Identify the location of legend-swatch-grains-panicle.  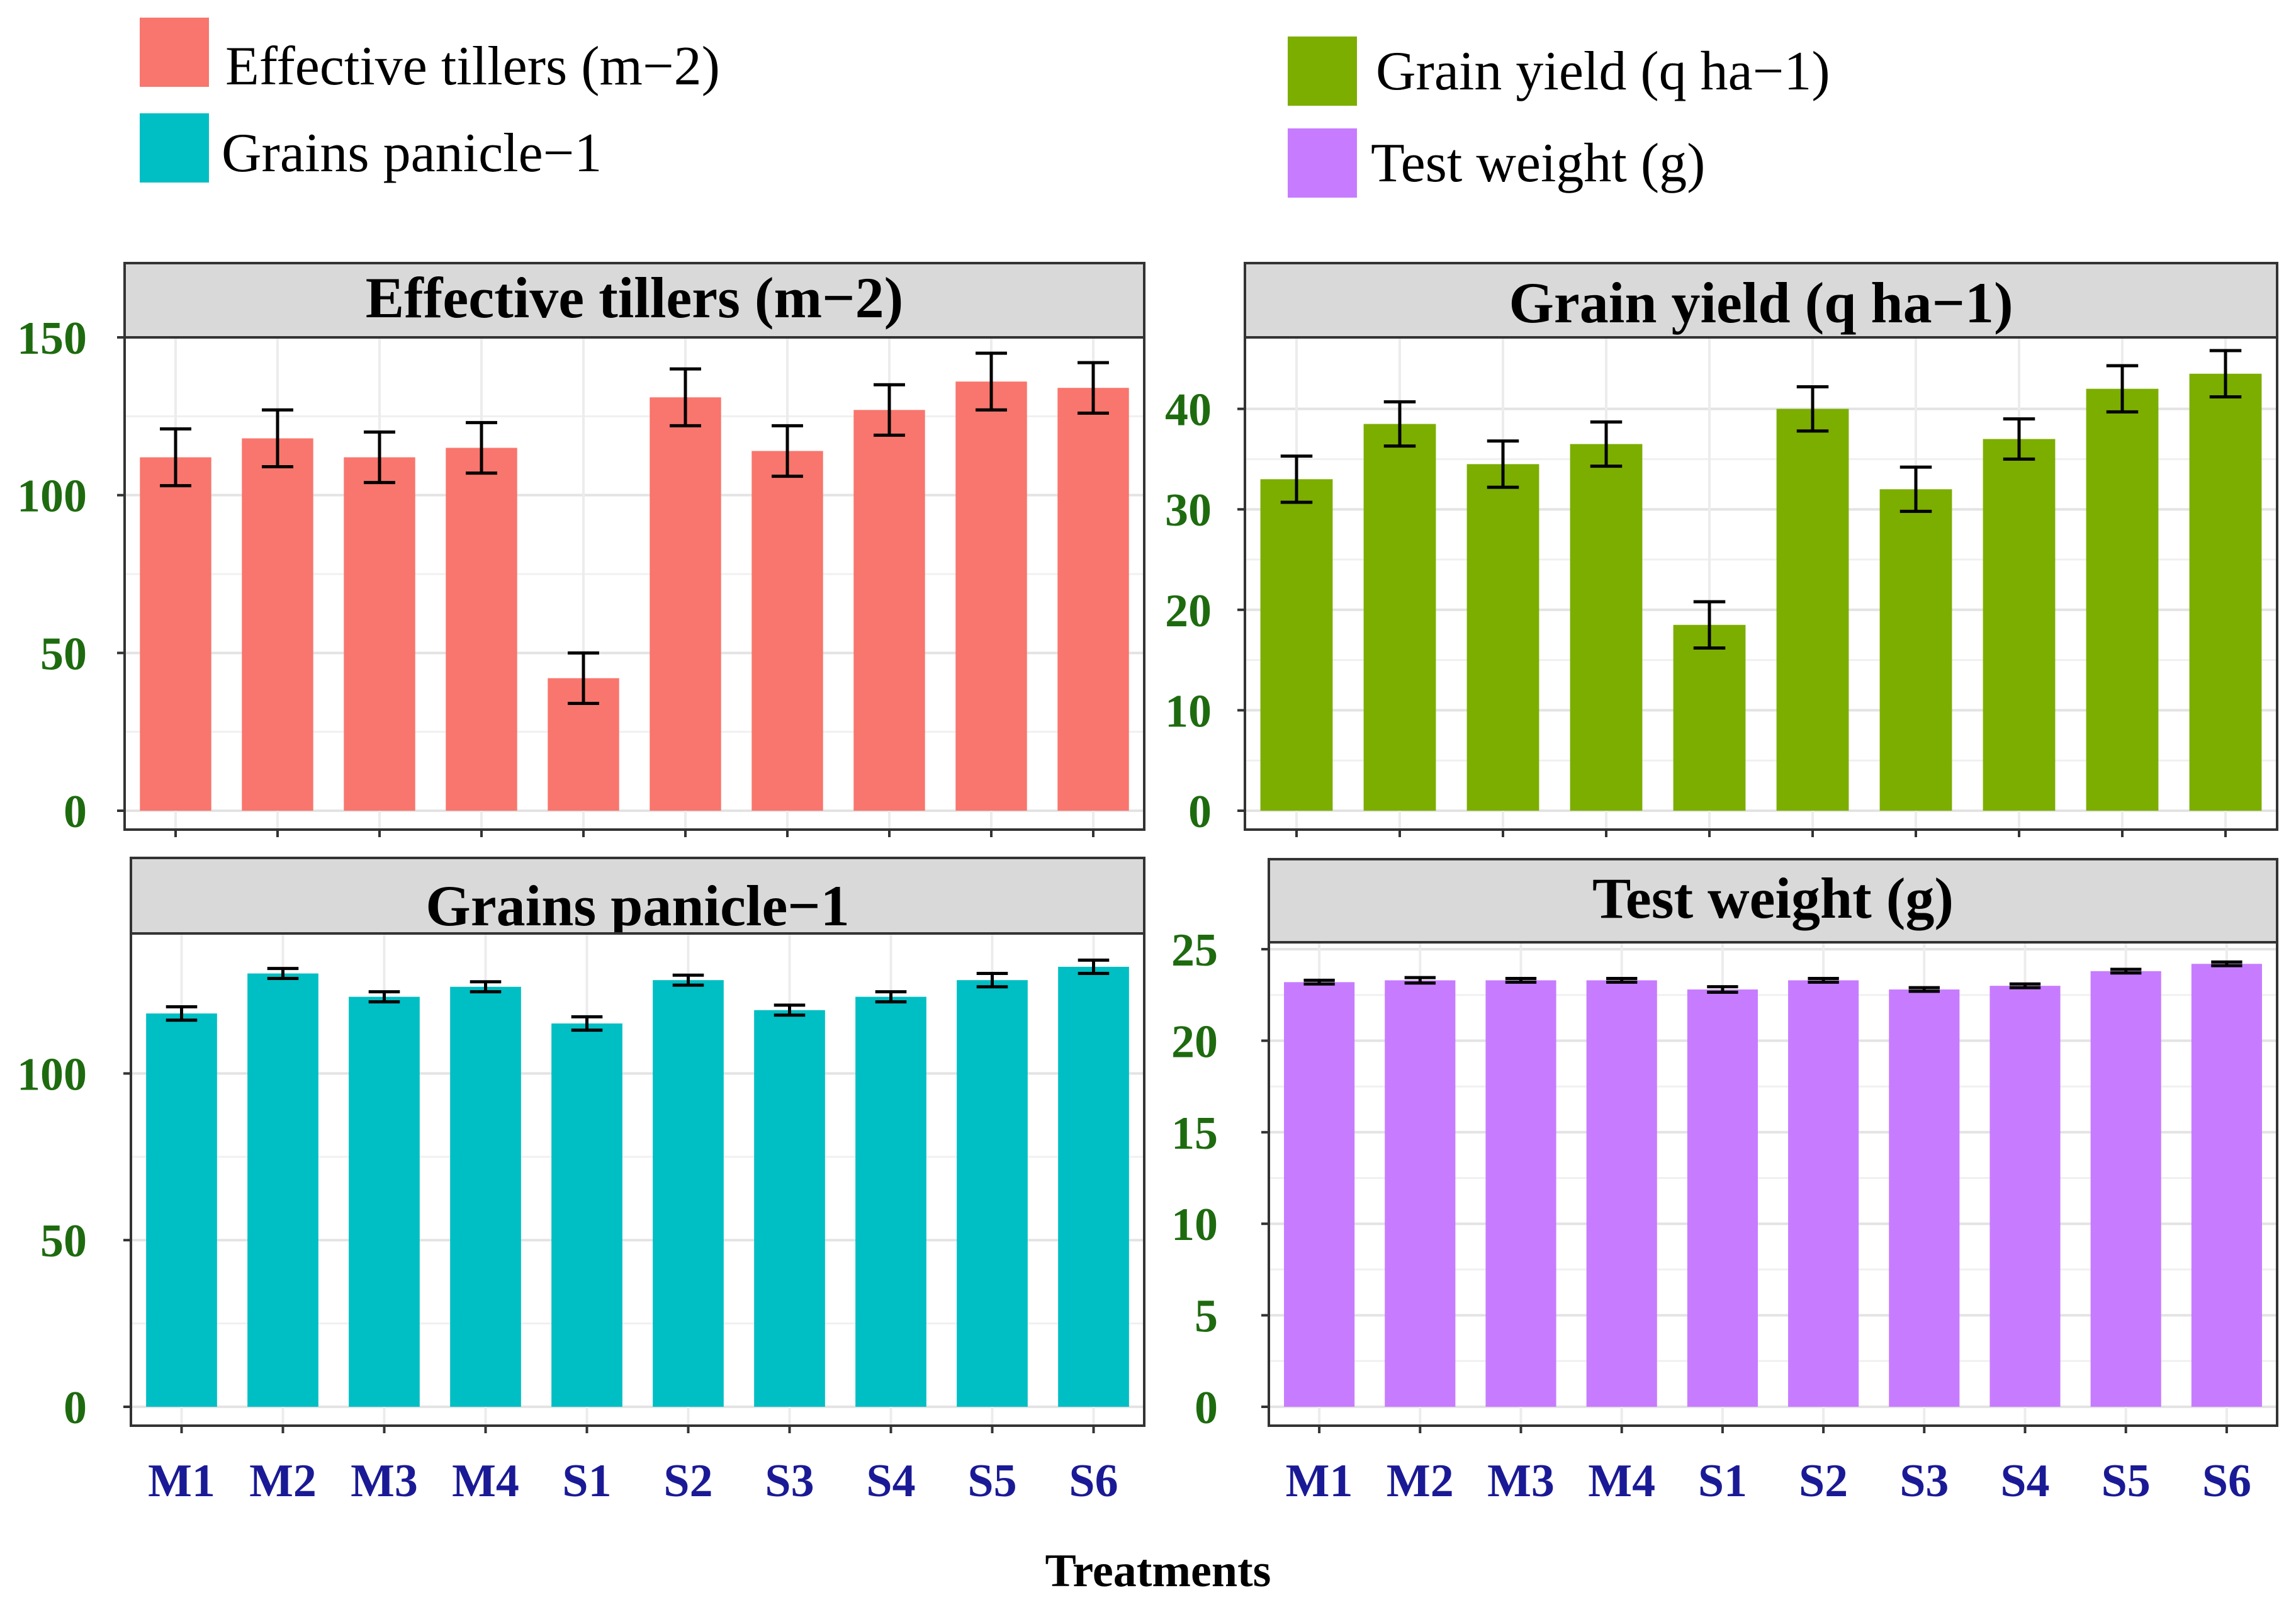
(174, 148).